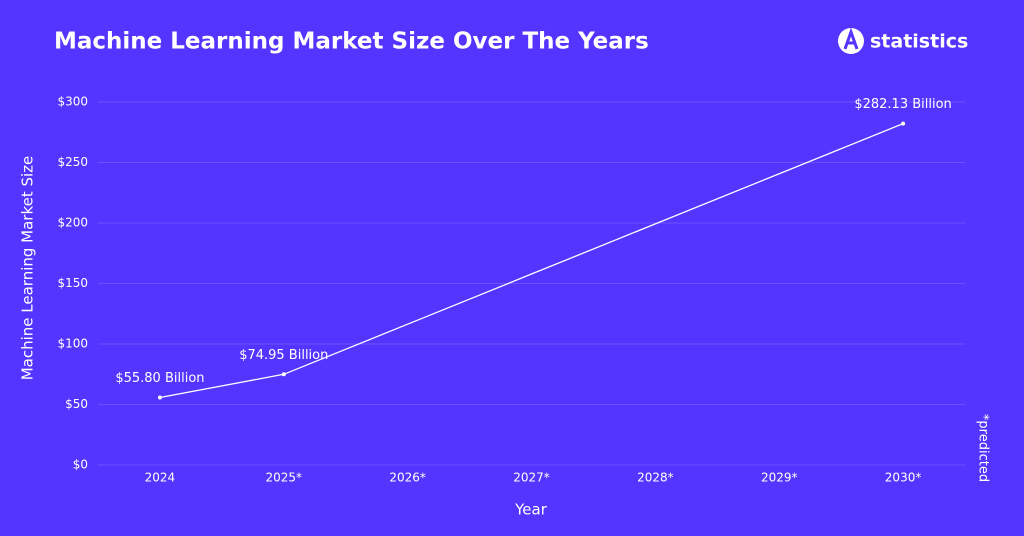  What do you see at coordinates (283, 355) in the screenshot?
I see `value-label: $74.95 Billion` at bounding box center [283, 355].